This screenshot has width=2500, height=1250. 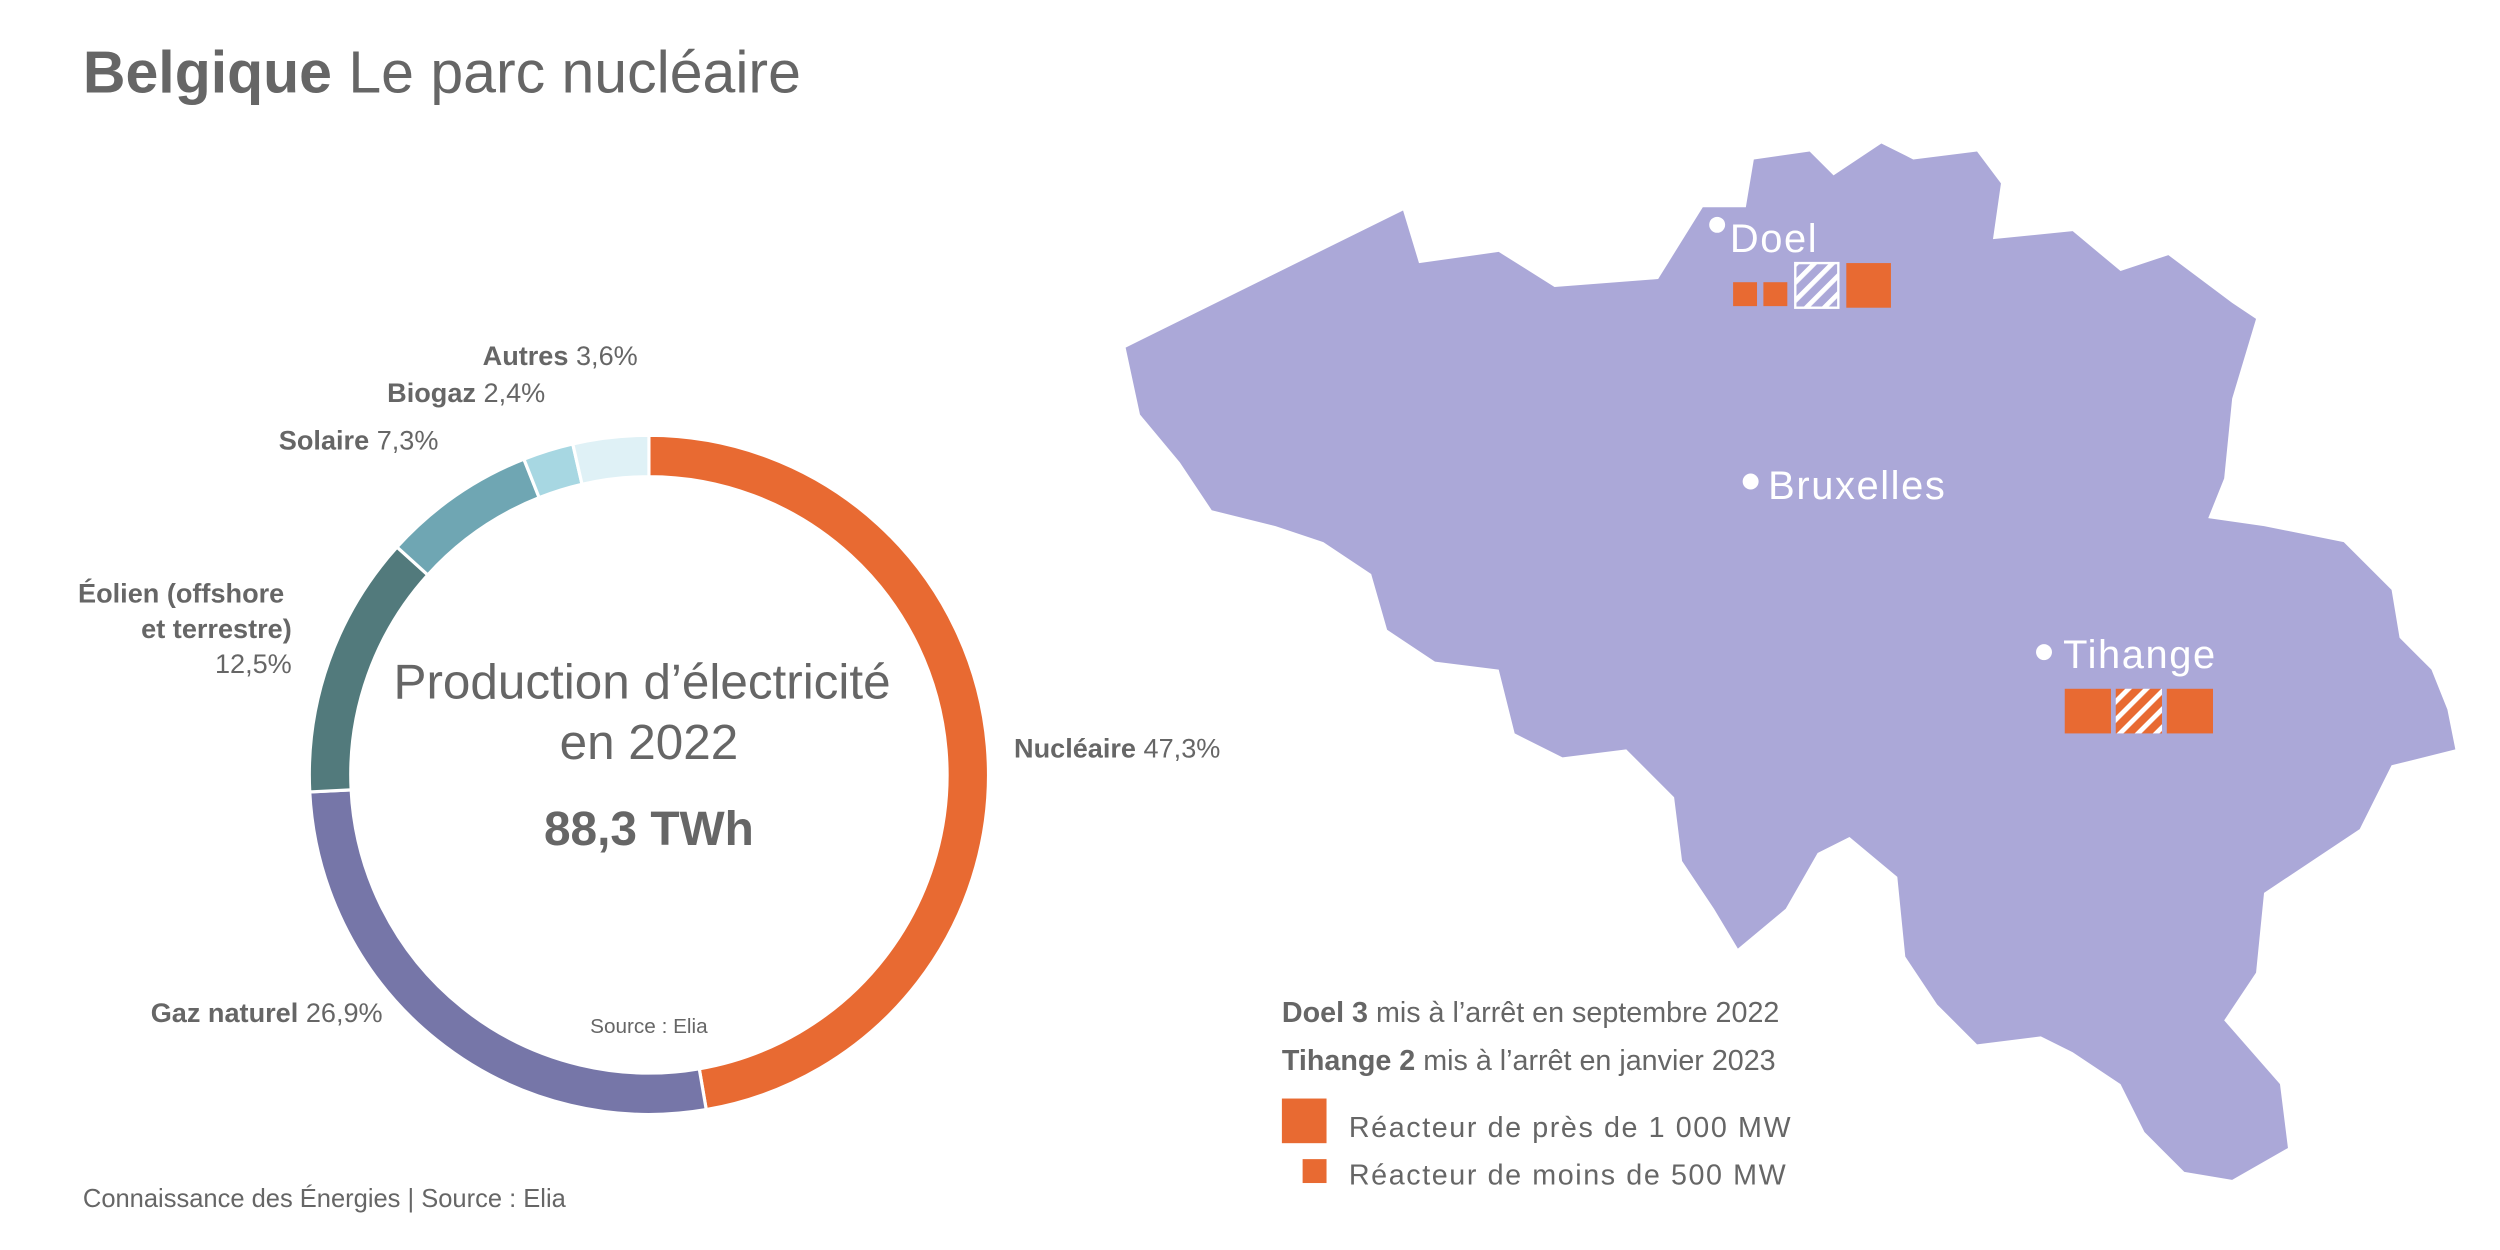 I want to click on page-title: Belgique Le parc nucléaire, so click(x=442, y=72).